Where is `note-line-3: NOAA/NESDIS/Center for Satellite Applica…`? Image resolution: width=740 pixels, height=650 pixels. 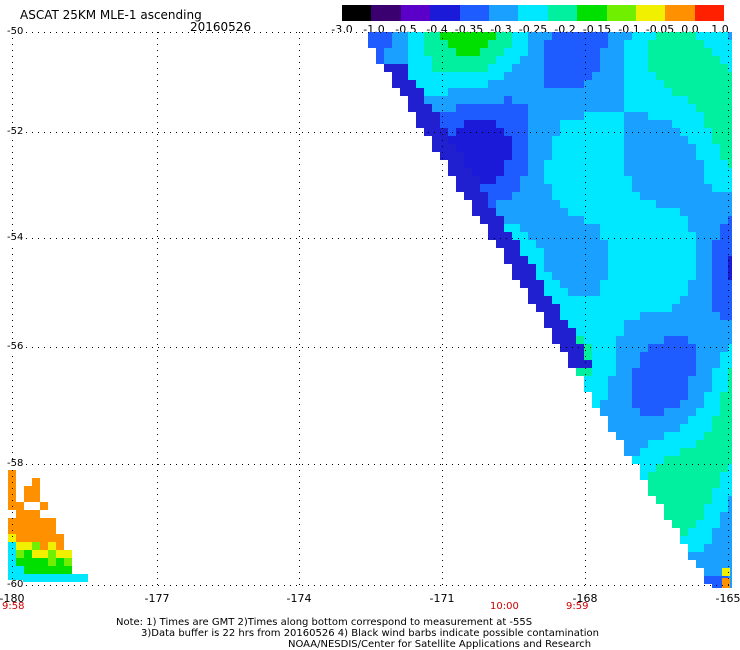
note-line-3: NOAA/NESDIS/Center for Satellite Applica… is located at coordinates (440, 644).